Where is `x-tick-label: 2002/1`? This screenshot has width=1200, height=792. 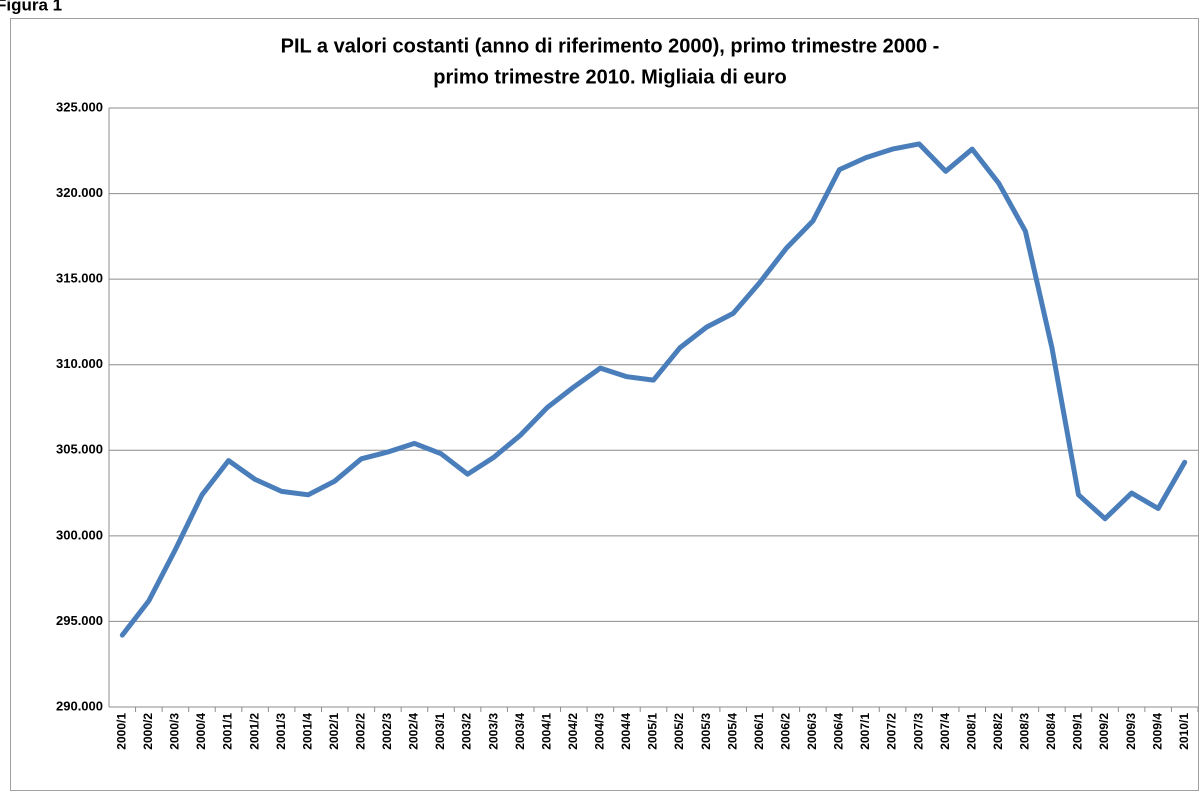
x-tick-label: 2002/1 is located at coordinates (334, 731).